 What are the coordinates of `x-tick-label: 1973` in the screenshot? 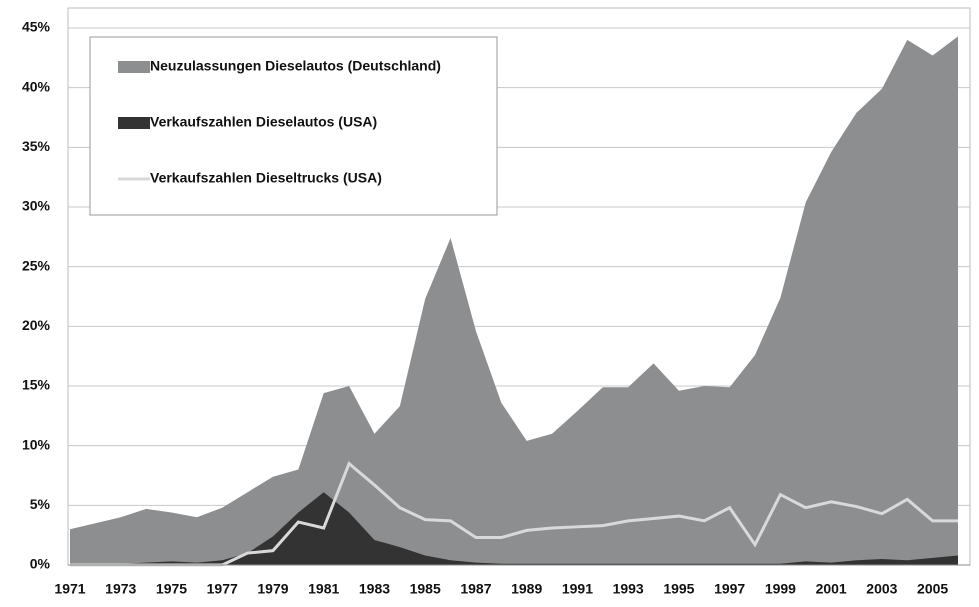 It's located at (120, 589).